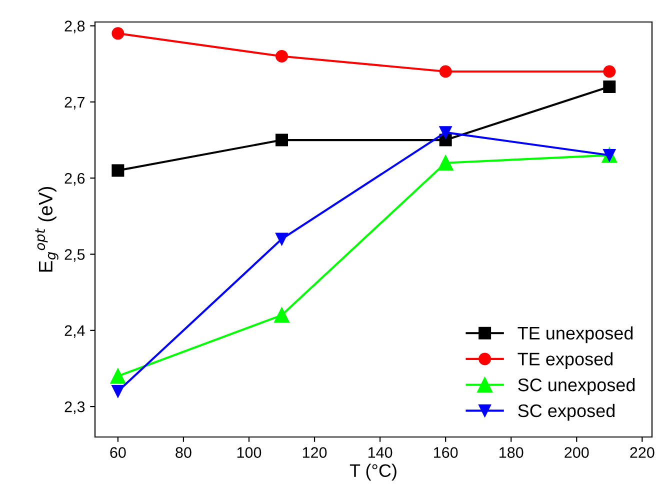  What do you see at coordinates (74, 27) in the screenshot?
I see `y-tick-label: 2,8` at bounding box center [74, 27].